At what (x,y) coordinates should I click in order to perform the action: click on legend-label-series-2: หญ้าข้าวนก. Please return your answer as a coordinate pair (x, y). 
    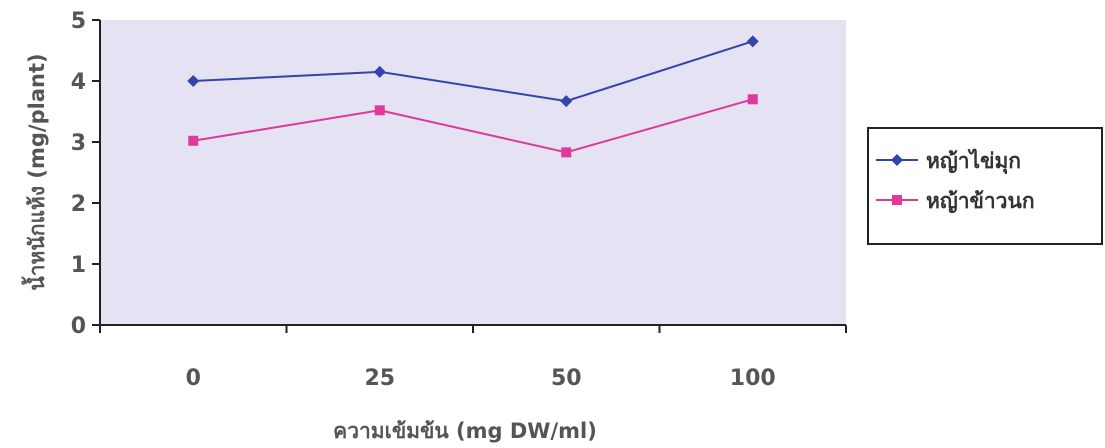
    Looking at the image, I should click on (980, 201).